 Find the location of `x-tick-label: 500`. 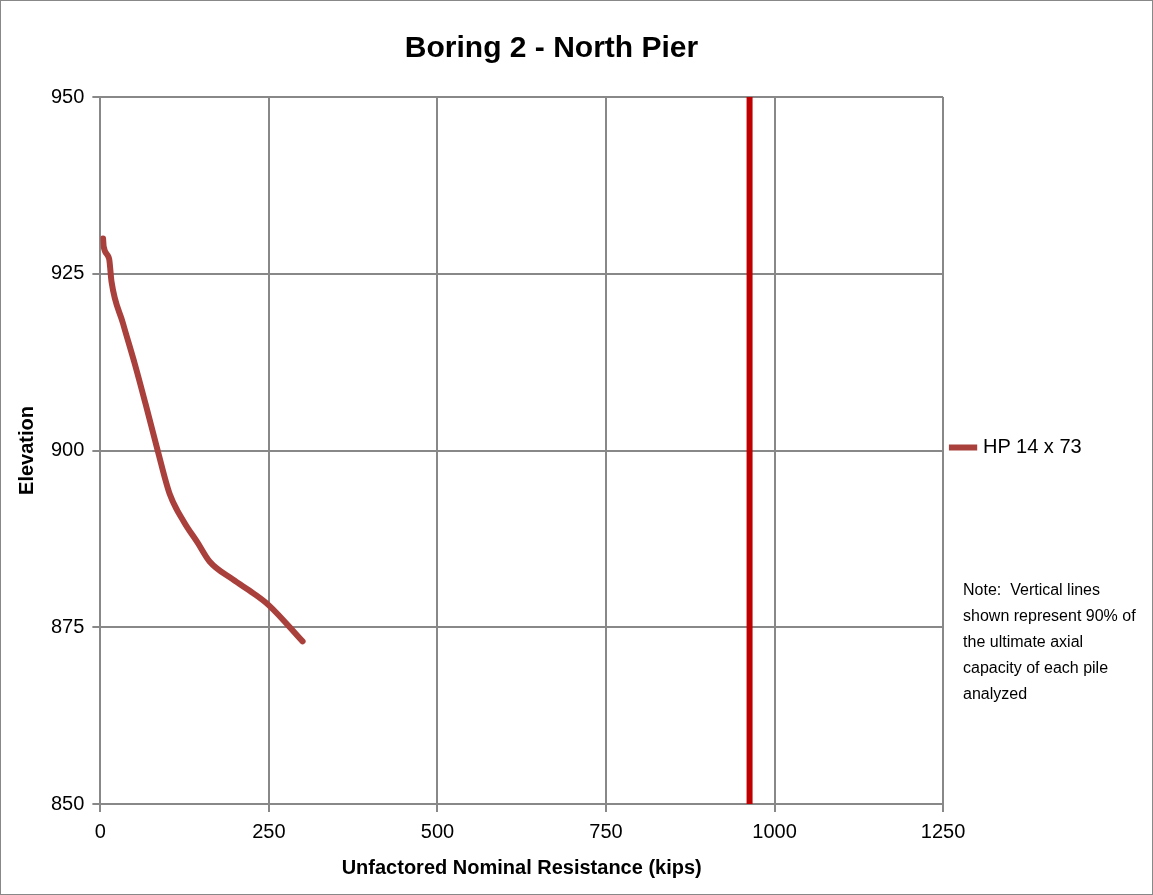

x-tick-label: 500 is located at coordinates (437, 830).